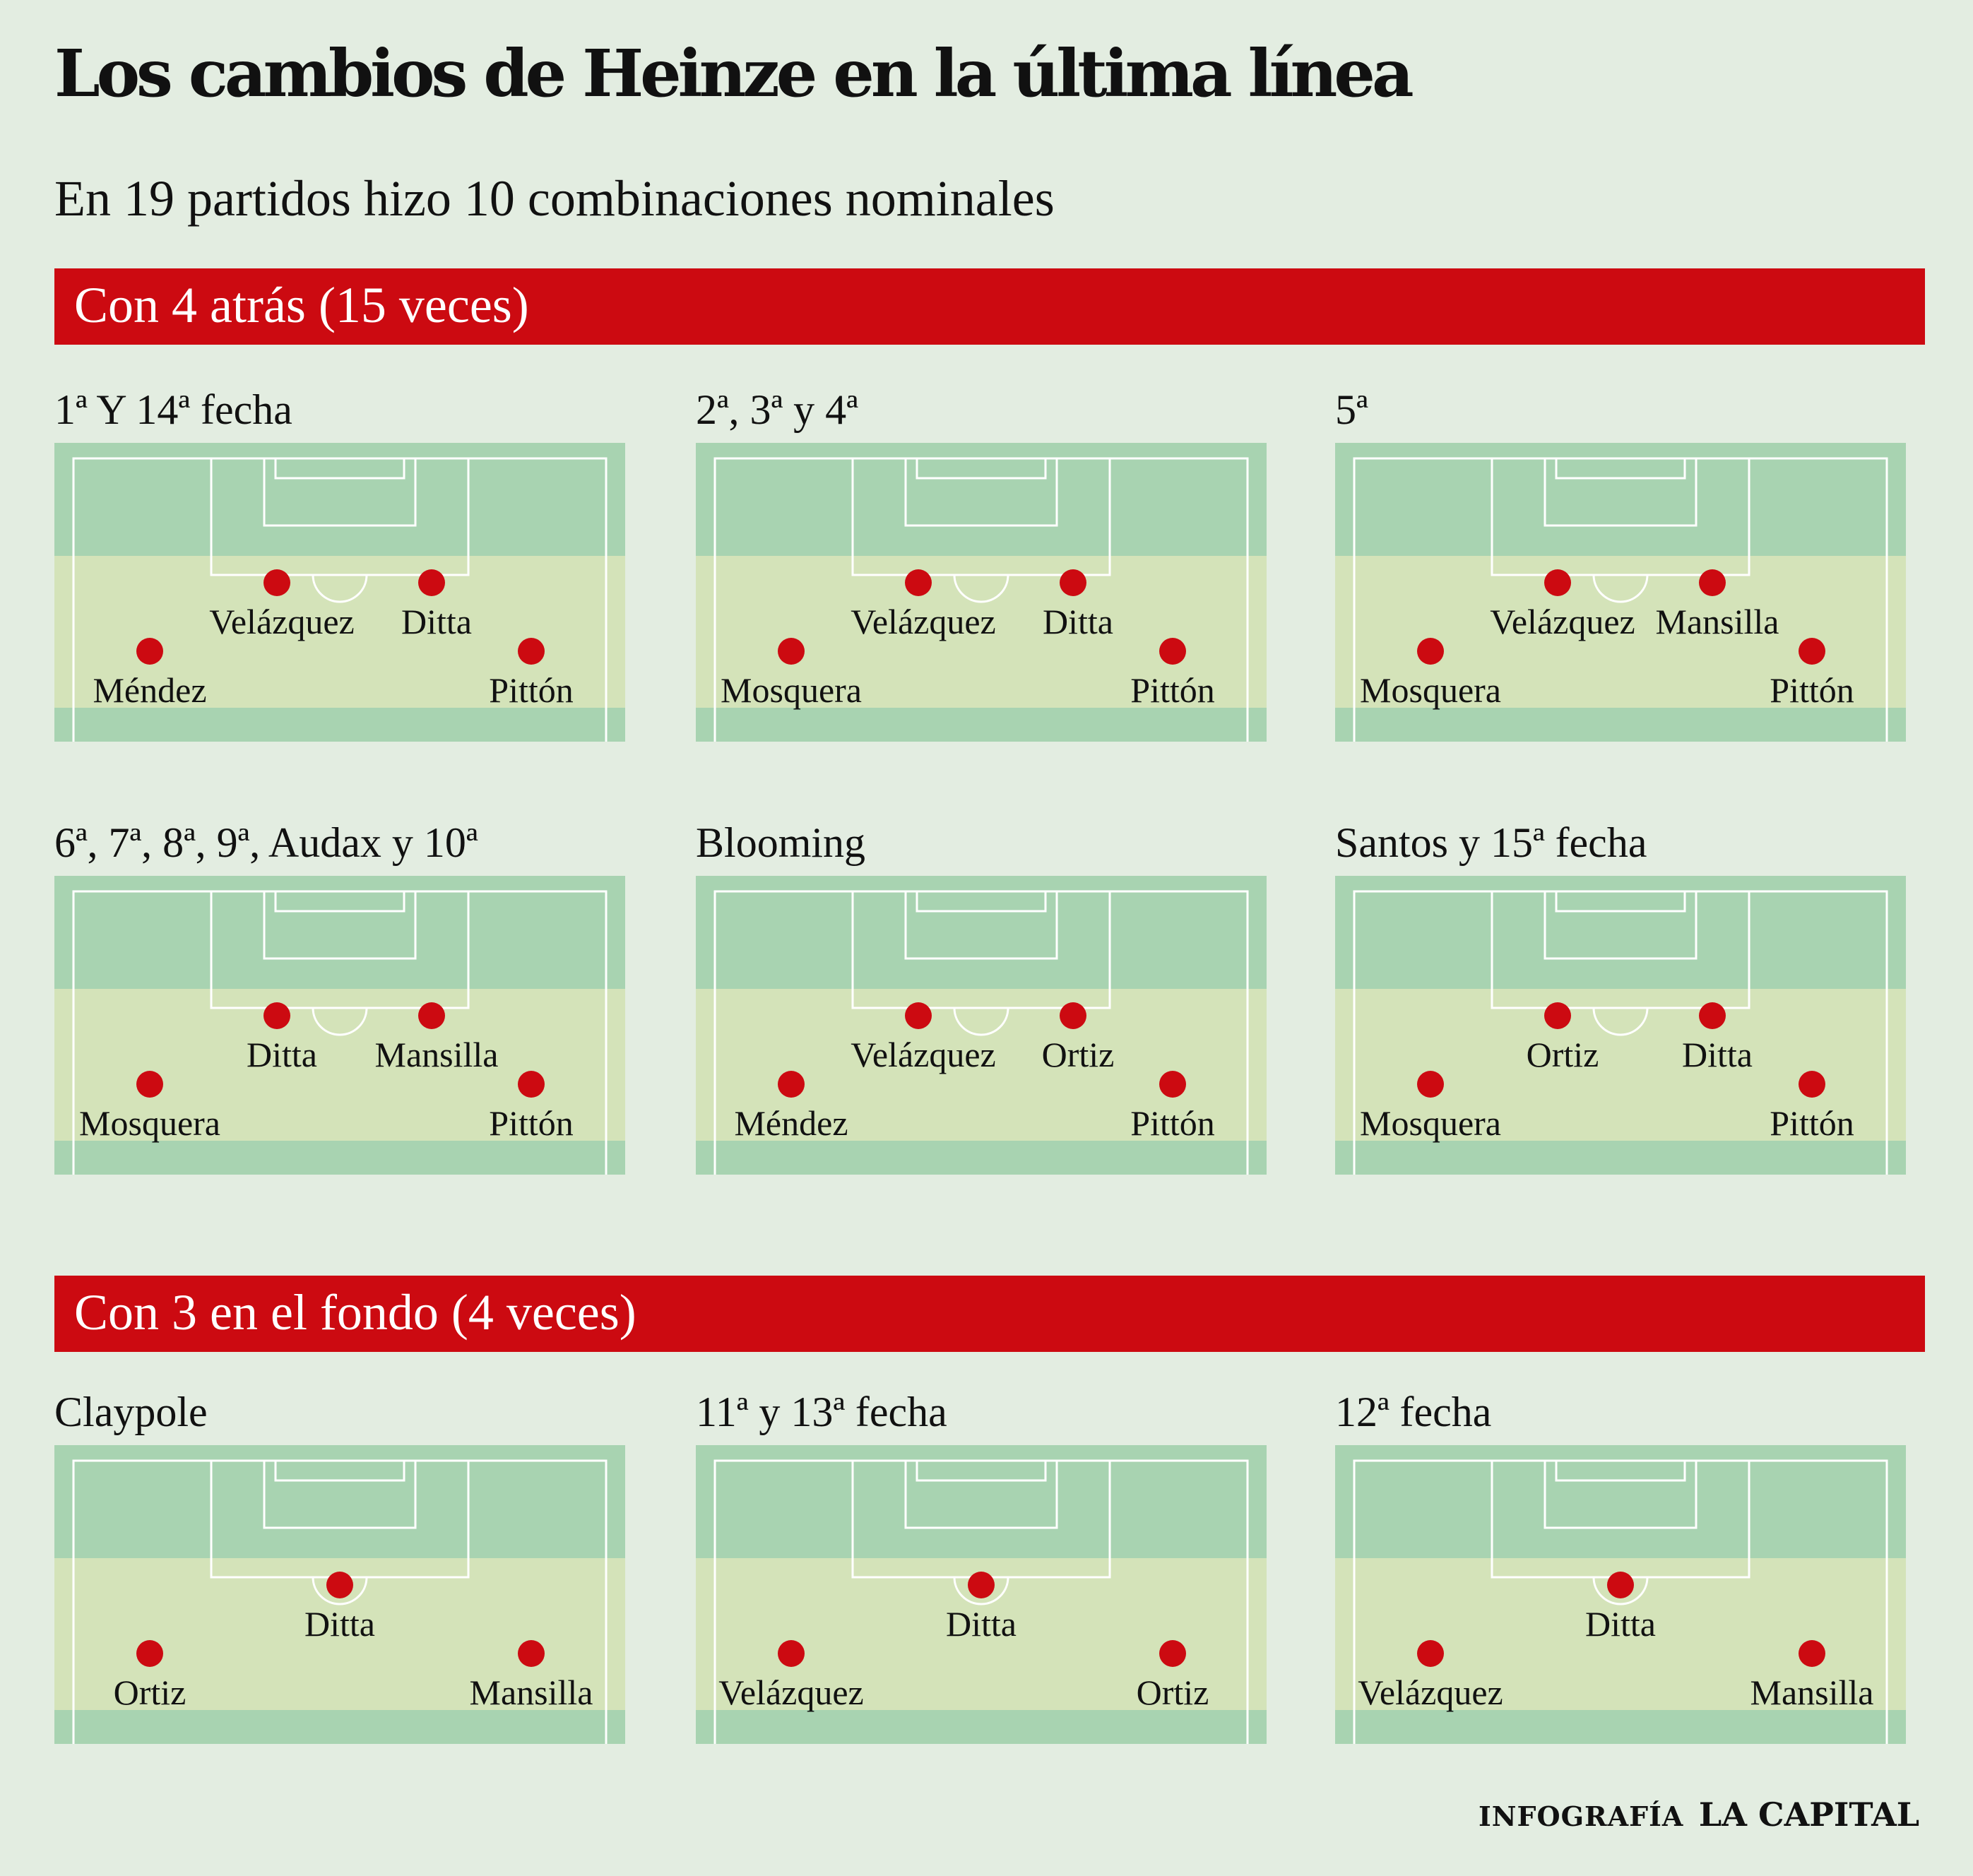 This screenshot has height=1876, width=1973. What do you see at coordinates (781, 842) in the screenshot?
I see `formation-label: Blooming` at bounding box center [781, 842].